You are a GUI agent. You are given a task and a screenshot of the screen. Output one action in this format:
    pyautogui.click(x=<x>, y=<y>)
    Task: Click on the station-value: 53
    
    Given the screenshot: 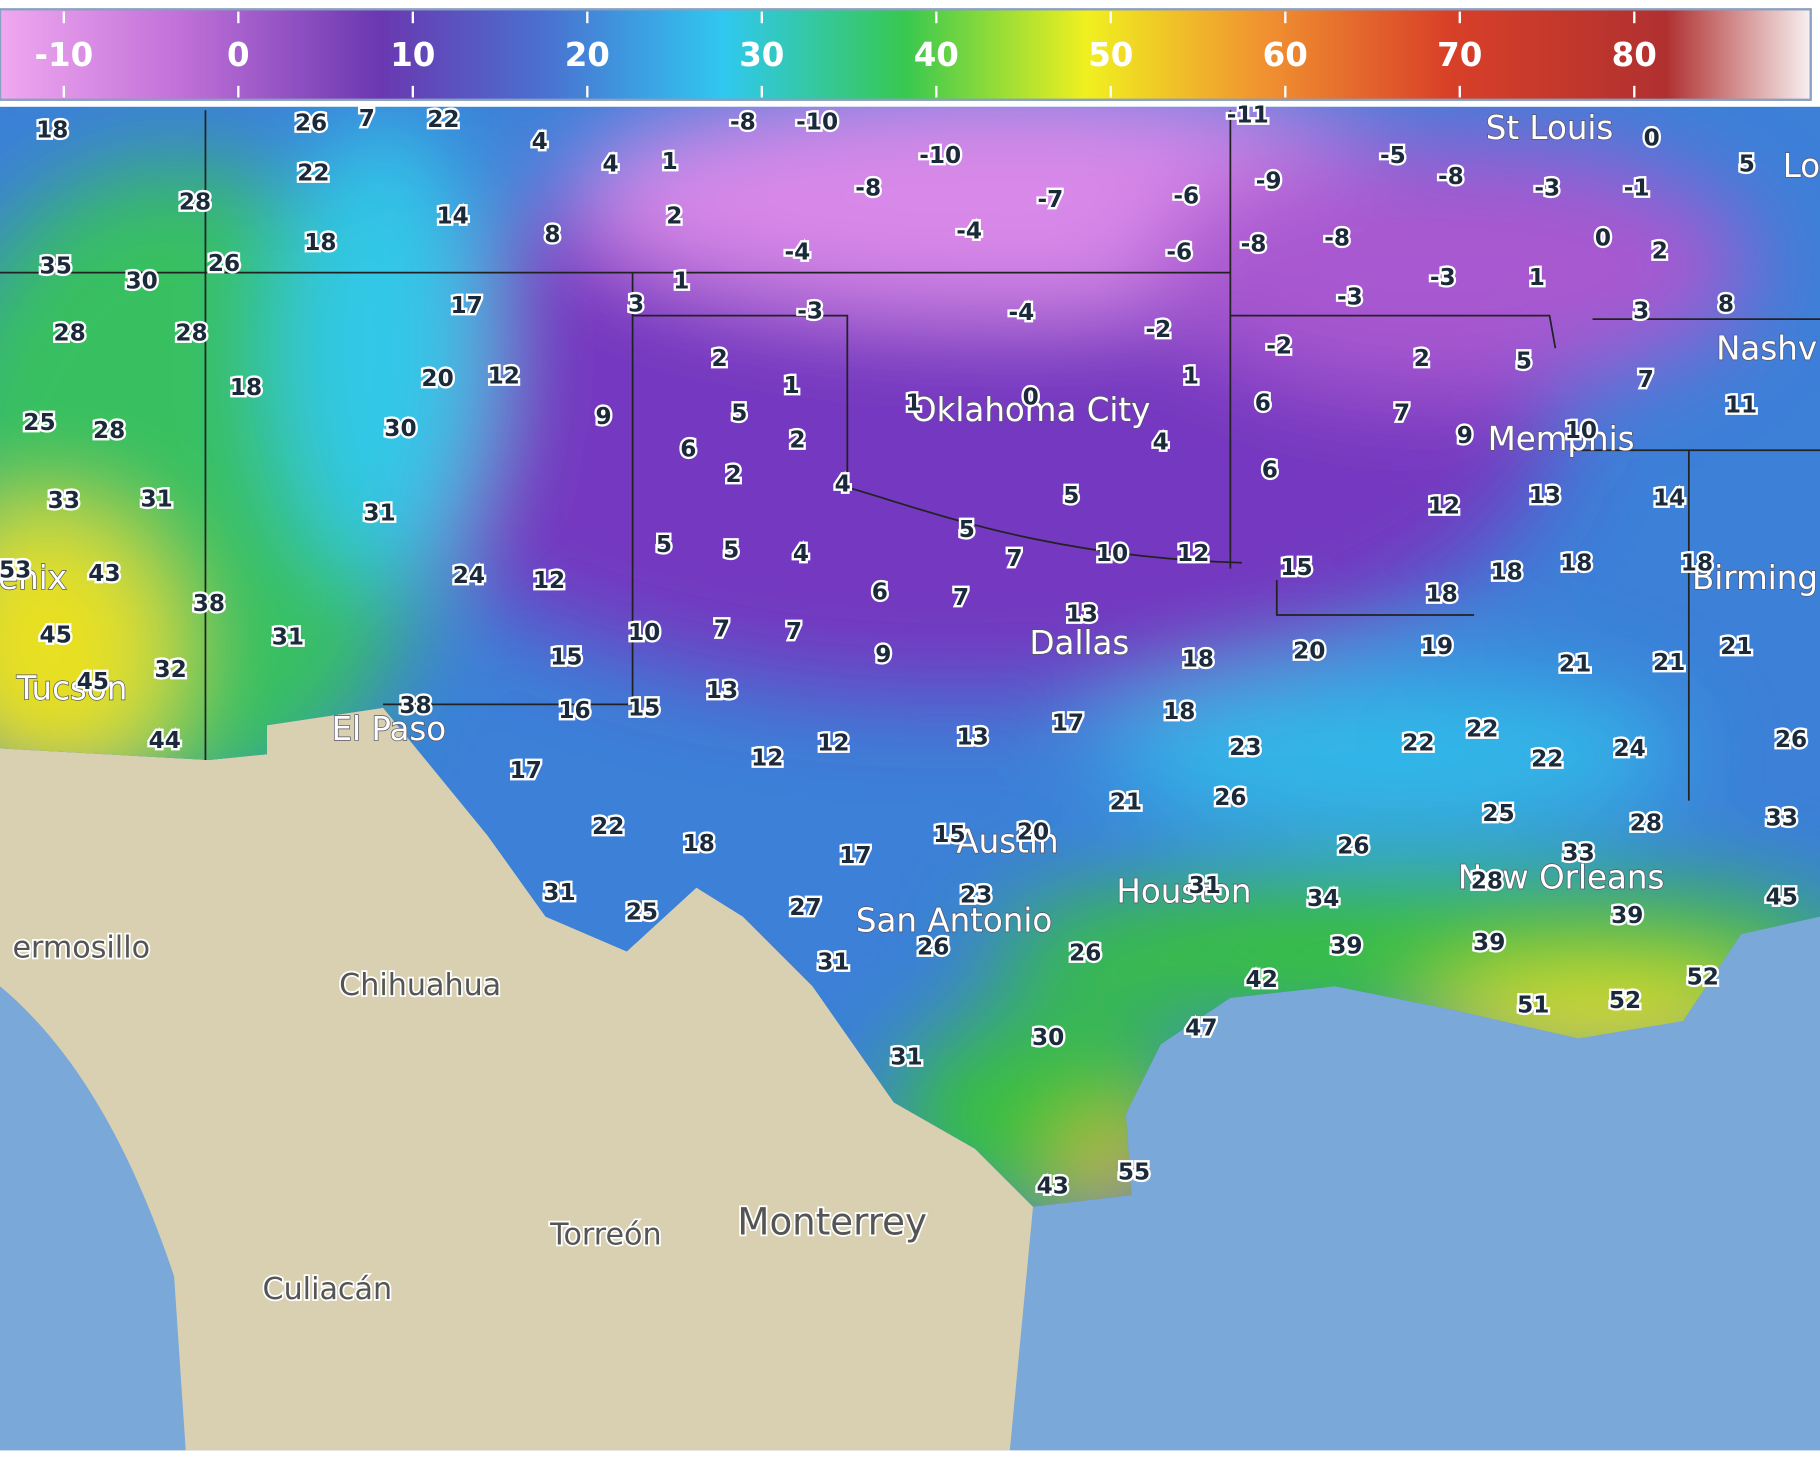 What is the action you would take?
    pyautogui.click(x=15, y=569)
    